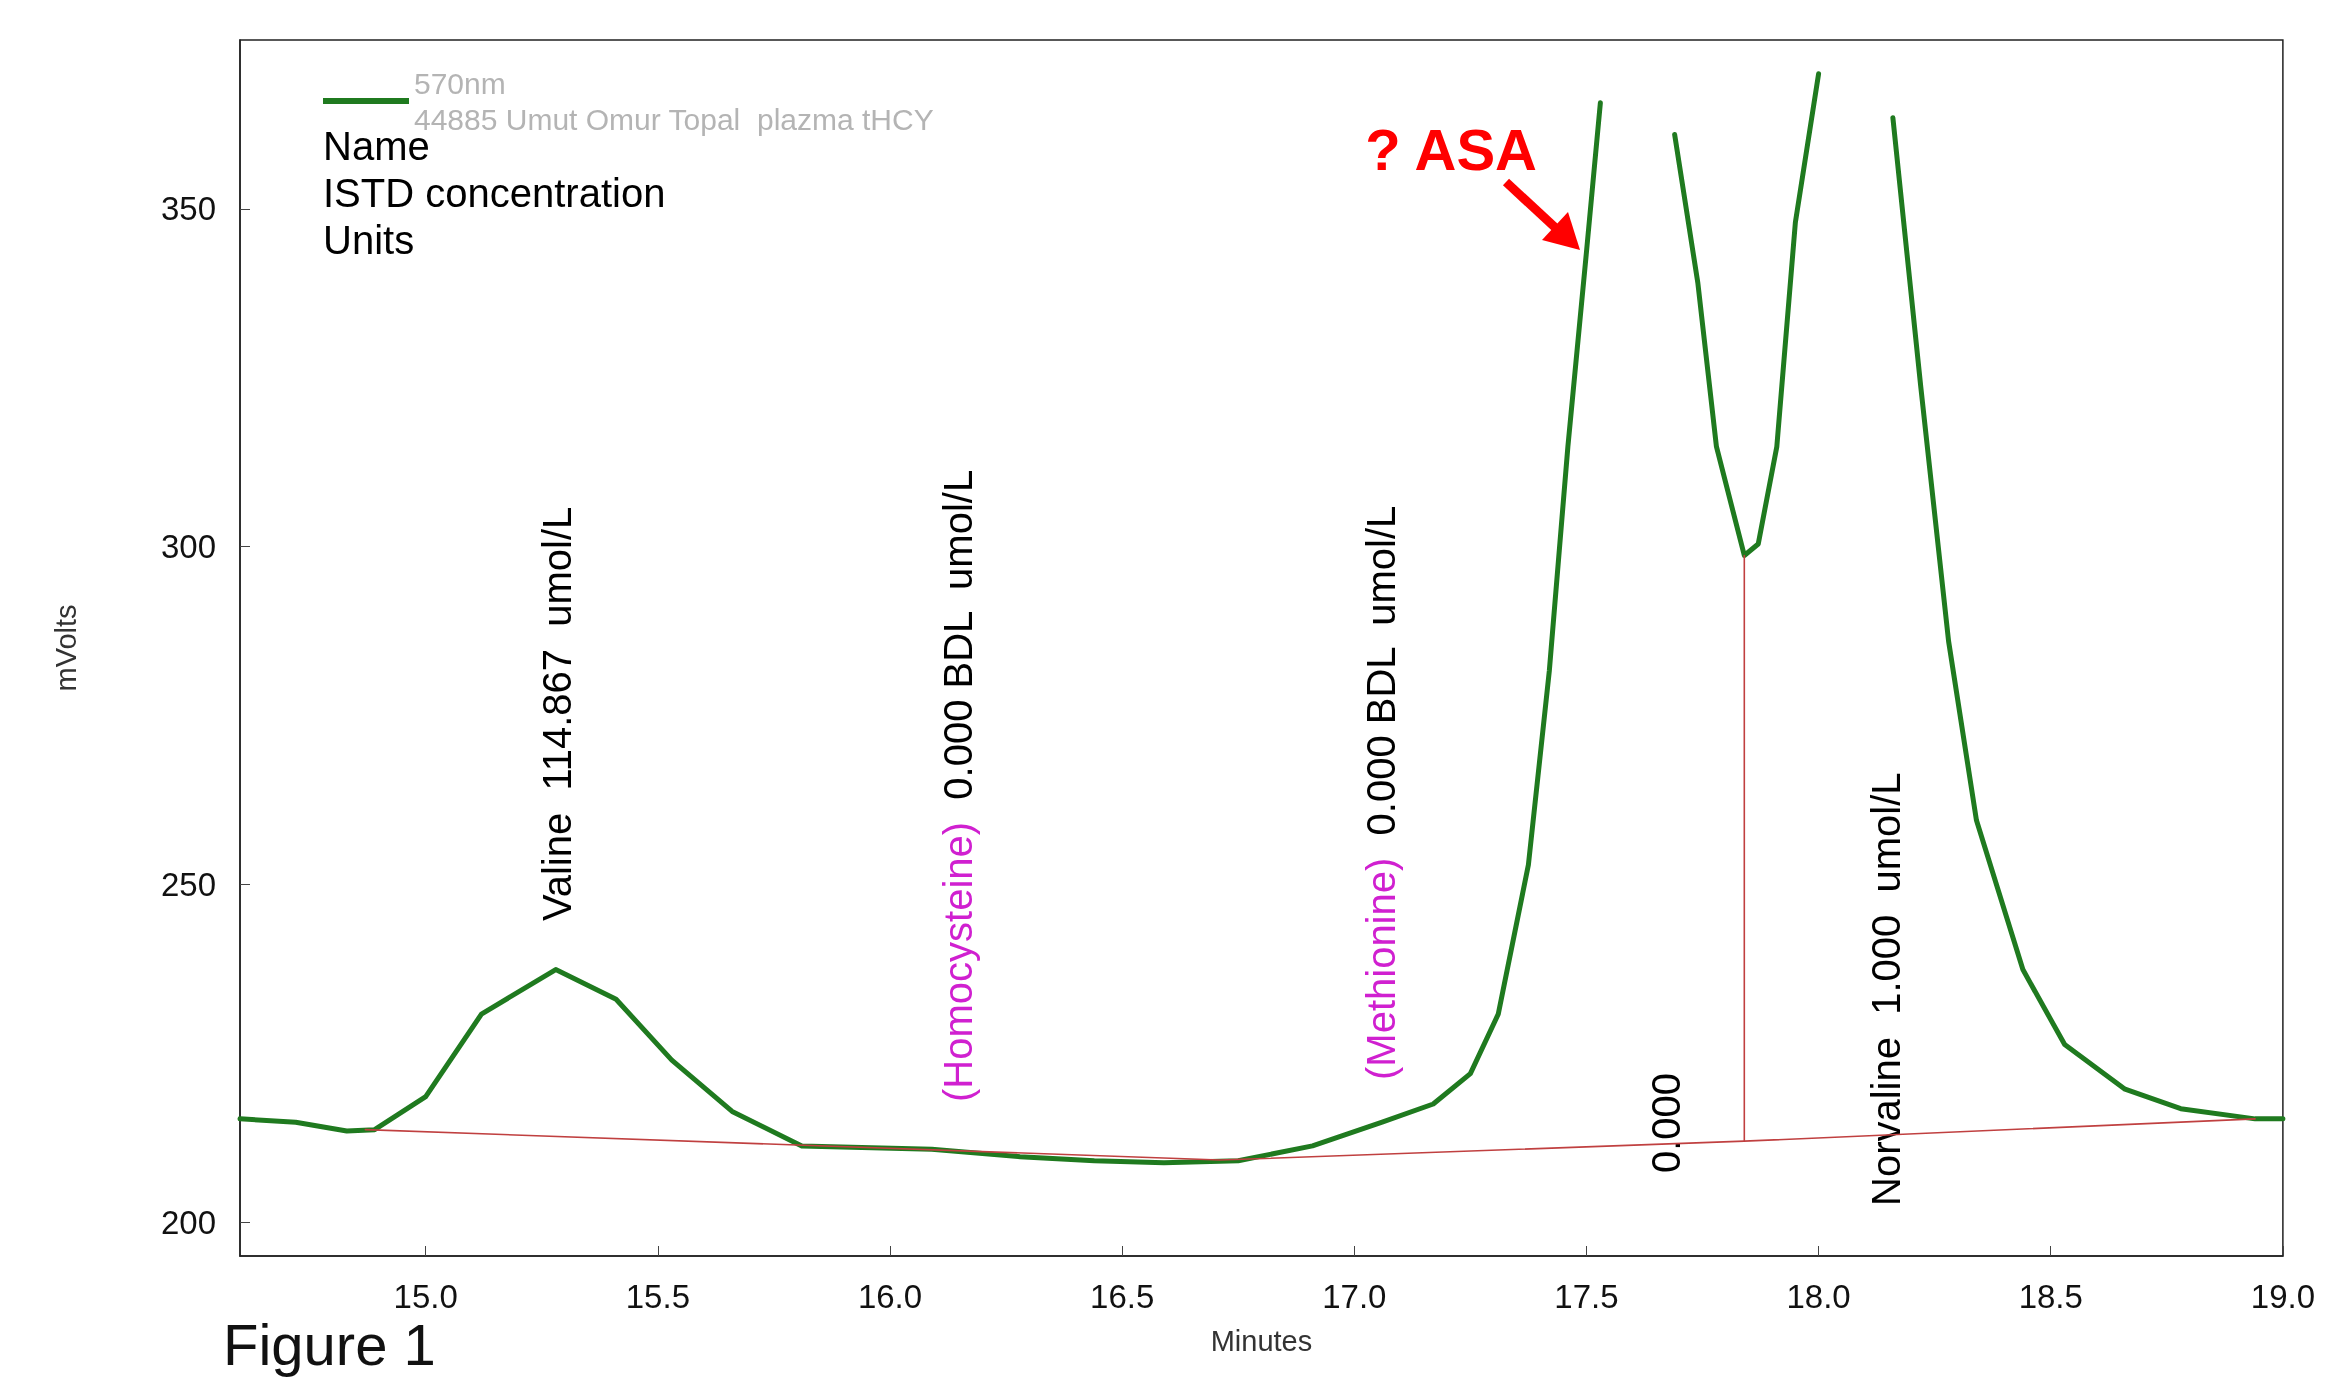  I want to click on x-tick-label: 17.5, so click(1586, 1296).